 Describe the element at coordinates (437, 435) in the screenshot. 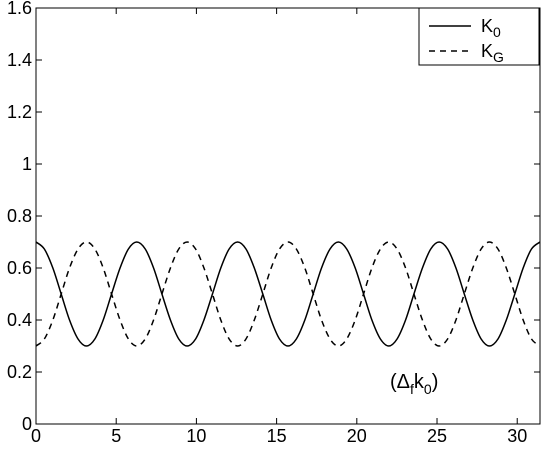

I see `x-tick-label: 25` at that location.